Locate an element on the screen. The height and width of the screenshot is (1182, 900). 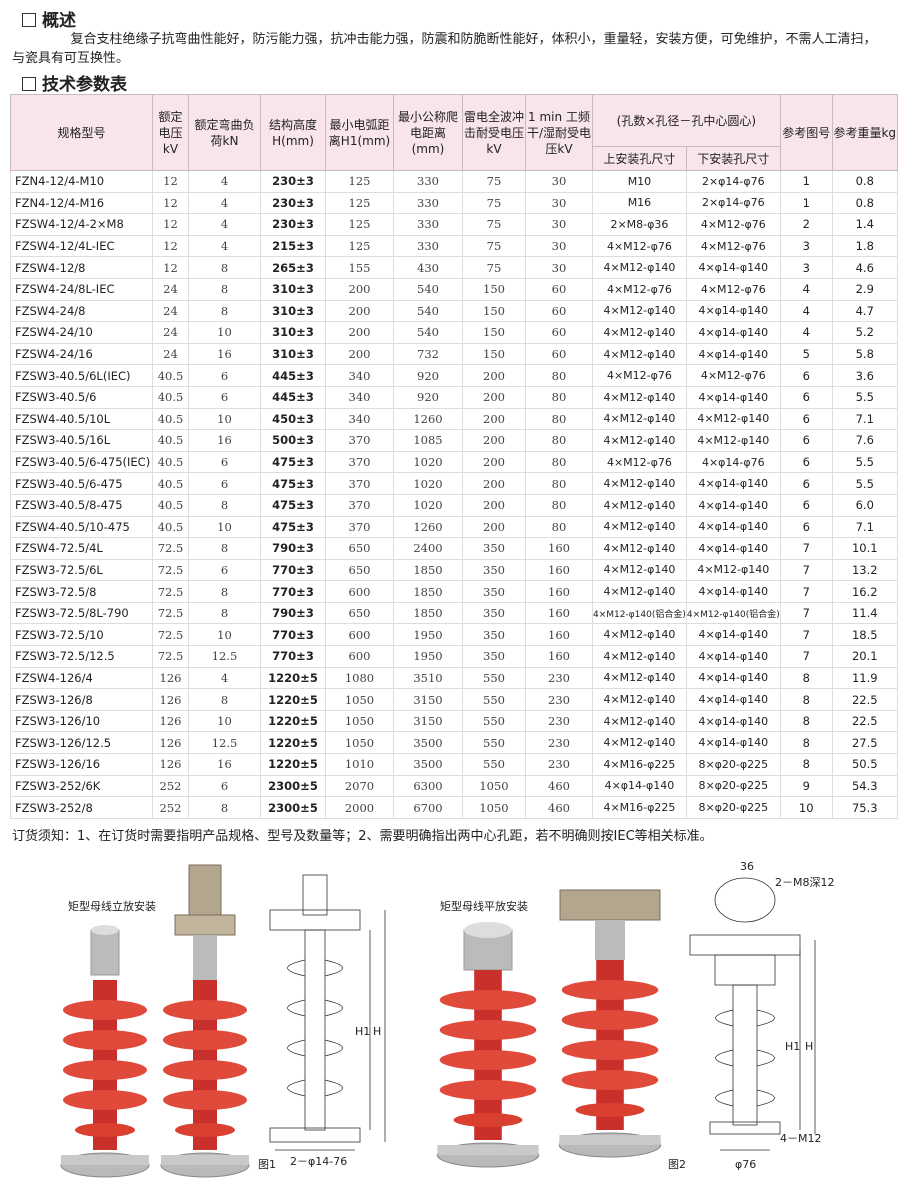
table-cell: 7.1 is located at coordinates (864, 419).